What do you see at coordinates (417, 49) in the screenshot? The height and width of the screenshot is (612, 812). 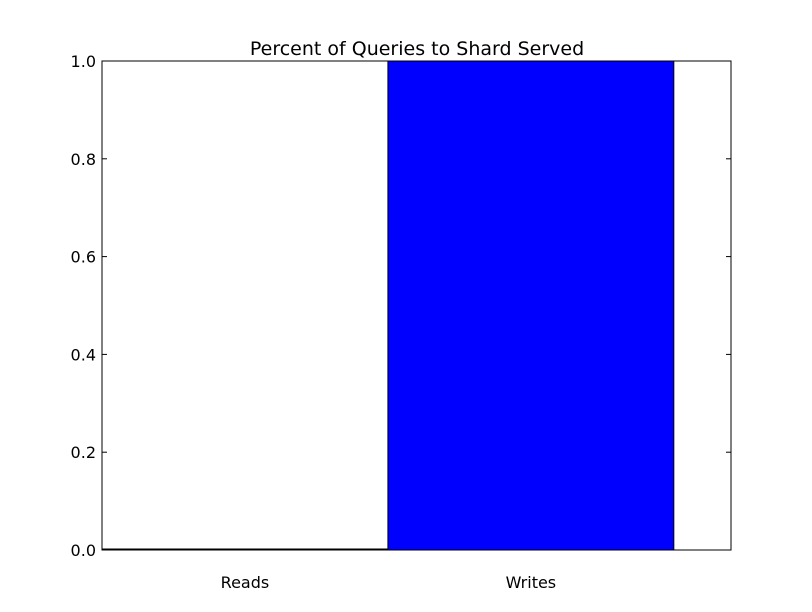 I see `chart-title: Percent of Queries to Shard Served` at bounding box center [417, 49].